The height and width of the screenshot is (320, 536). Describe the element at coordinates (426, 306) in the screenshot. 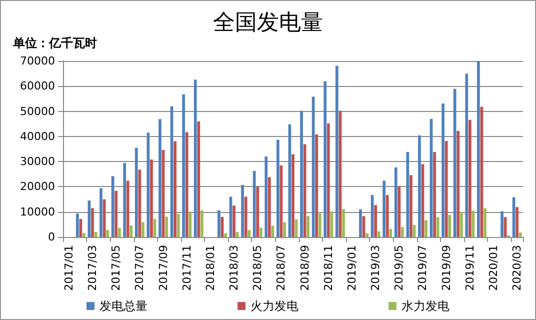

I see `legend-label: 水力发电` at that location.